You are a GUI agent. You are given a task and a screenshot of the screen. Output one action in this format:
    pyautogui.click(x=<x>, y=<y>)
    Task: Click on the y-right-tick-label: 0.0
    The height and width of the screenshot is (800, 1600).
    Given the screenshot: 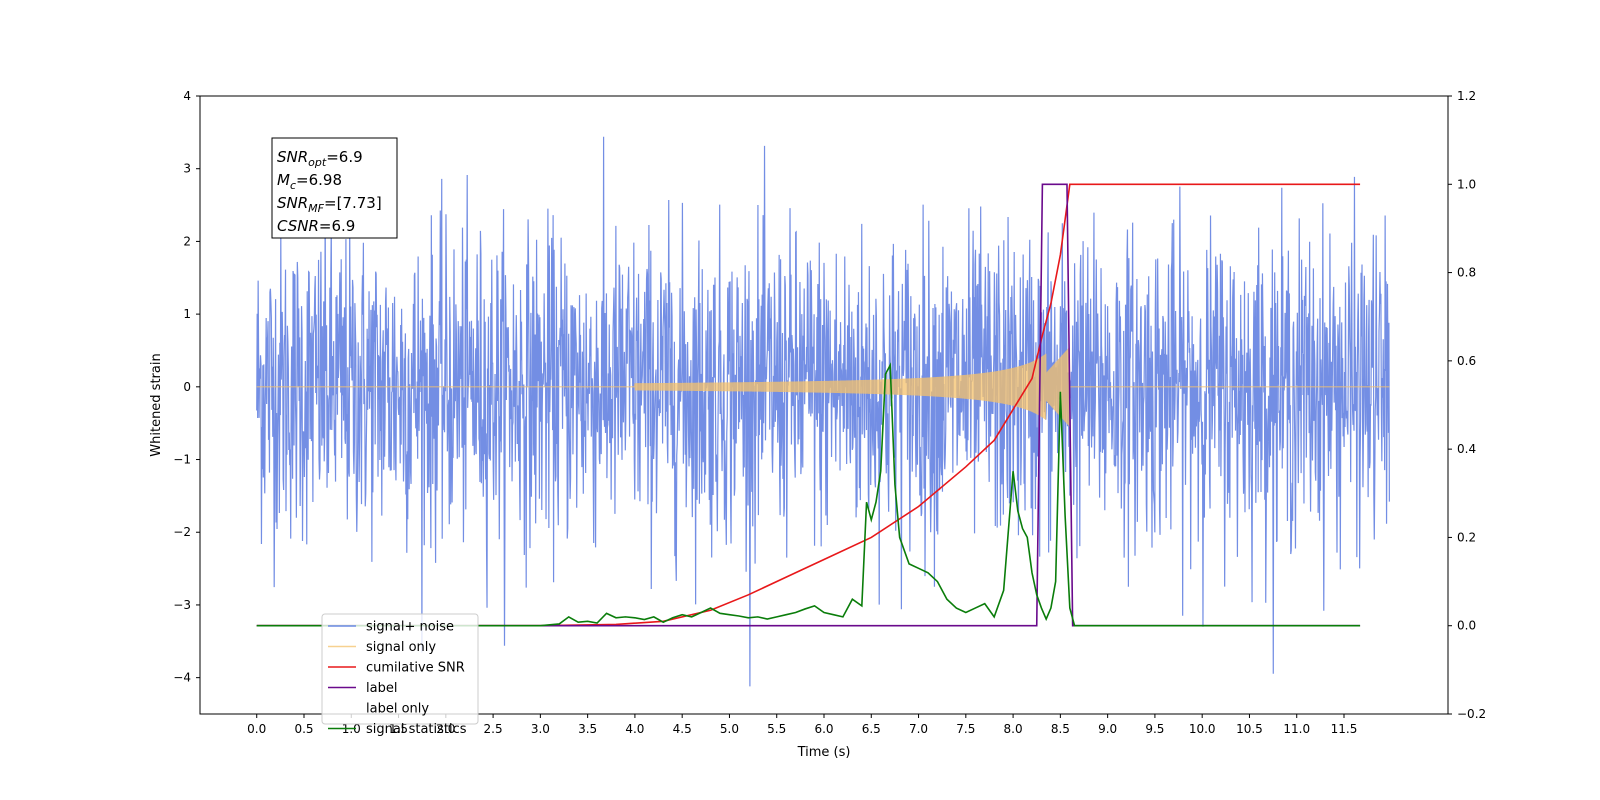 What is the action you would take?
    pyautogui.click(x=1466, y=626)
    